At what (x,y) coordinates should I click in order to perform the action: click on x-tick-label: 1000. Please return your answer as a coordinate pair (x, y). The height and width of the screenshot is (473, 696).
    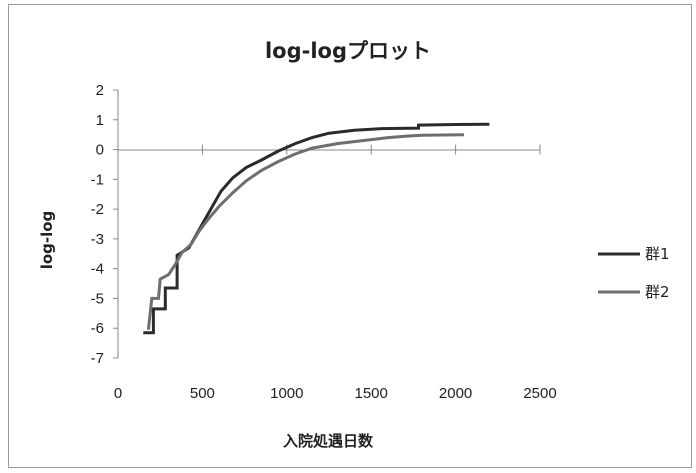
    Looking at the image, I should click on (286, 393).